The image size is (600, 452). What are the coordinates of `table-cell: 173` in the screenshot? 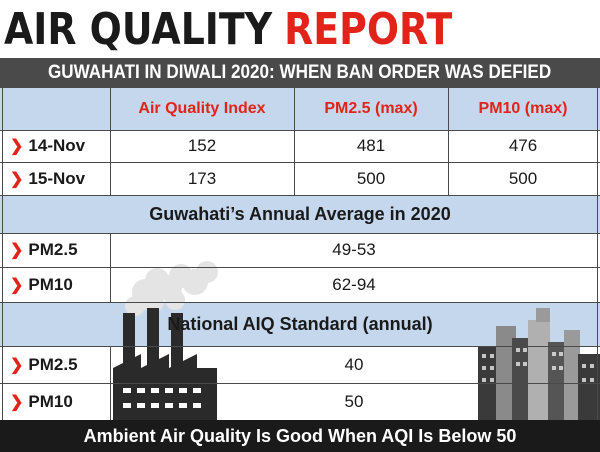 It's located at (202, 178).